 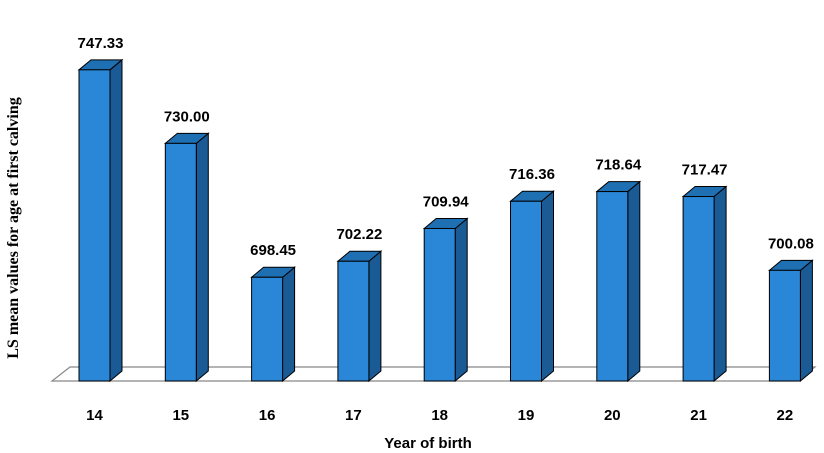 What do you see at coordinates (359, 234) in the screenshot?
I see `data-label-17: 702.22` at bounding box center [359, 234].